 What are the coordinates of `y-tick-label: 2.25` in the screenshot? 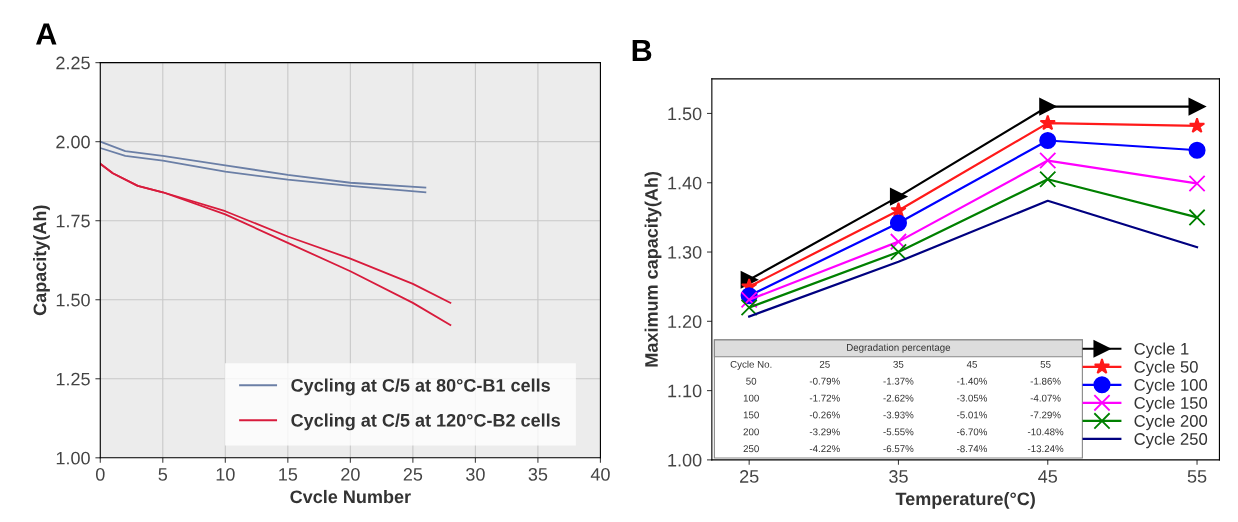 It's located at (73, 63).